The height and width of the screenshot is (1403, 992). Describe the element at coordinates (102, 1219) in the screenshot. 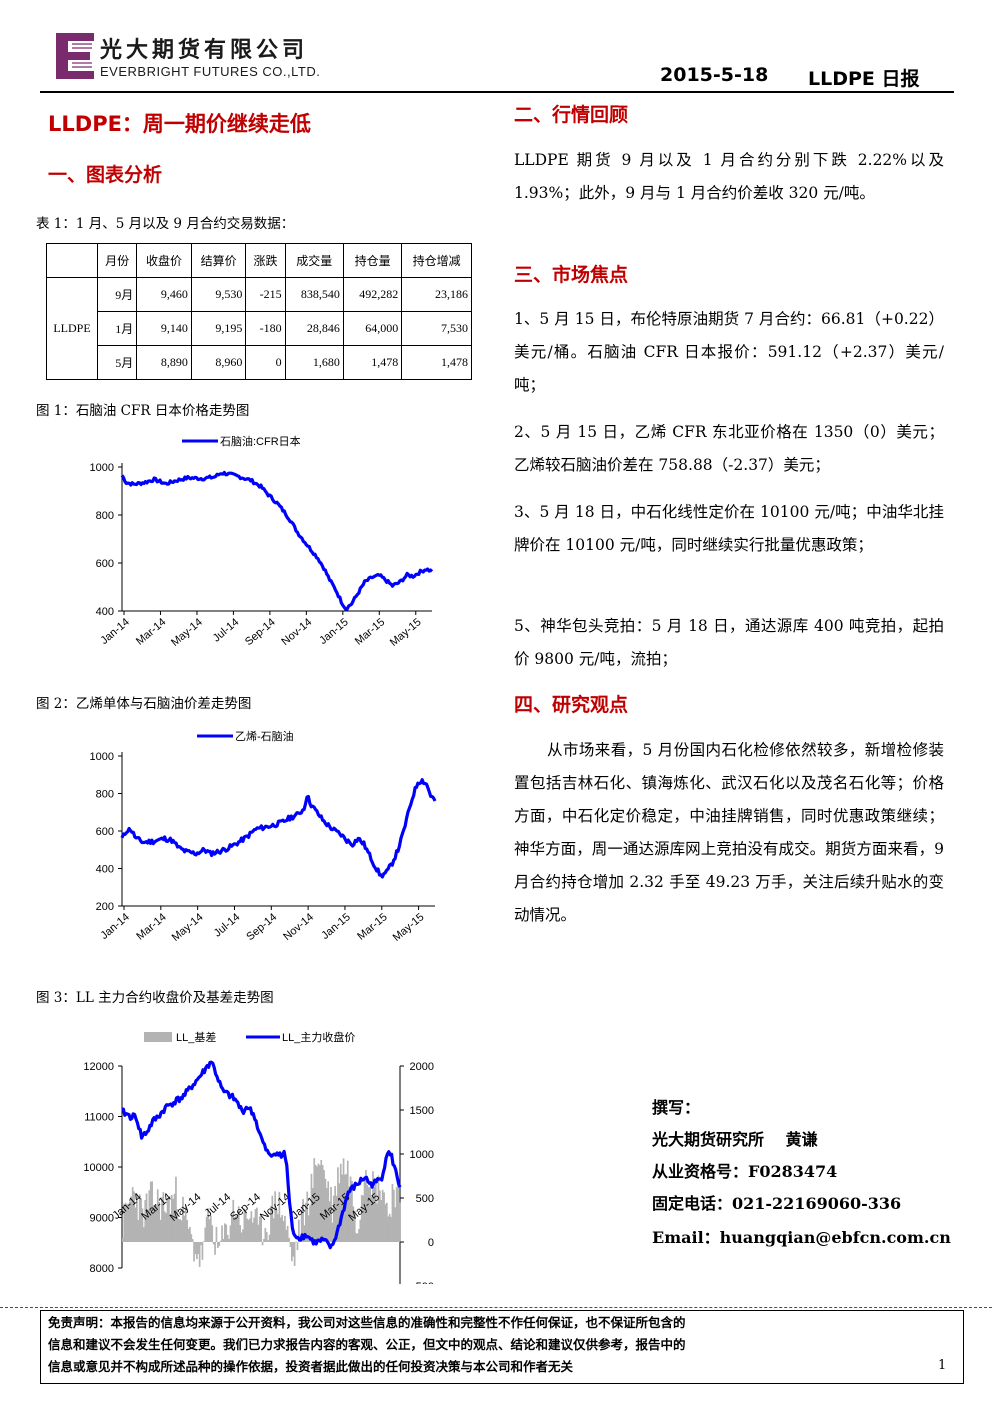

I see `y-left-tick-label: 9000` at that location.